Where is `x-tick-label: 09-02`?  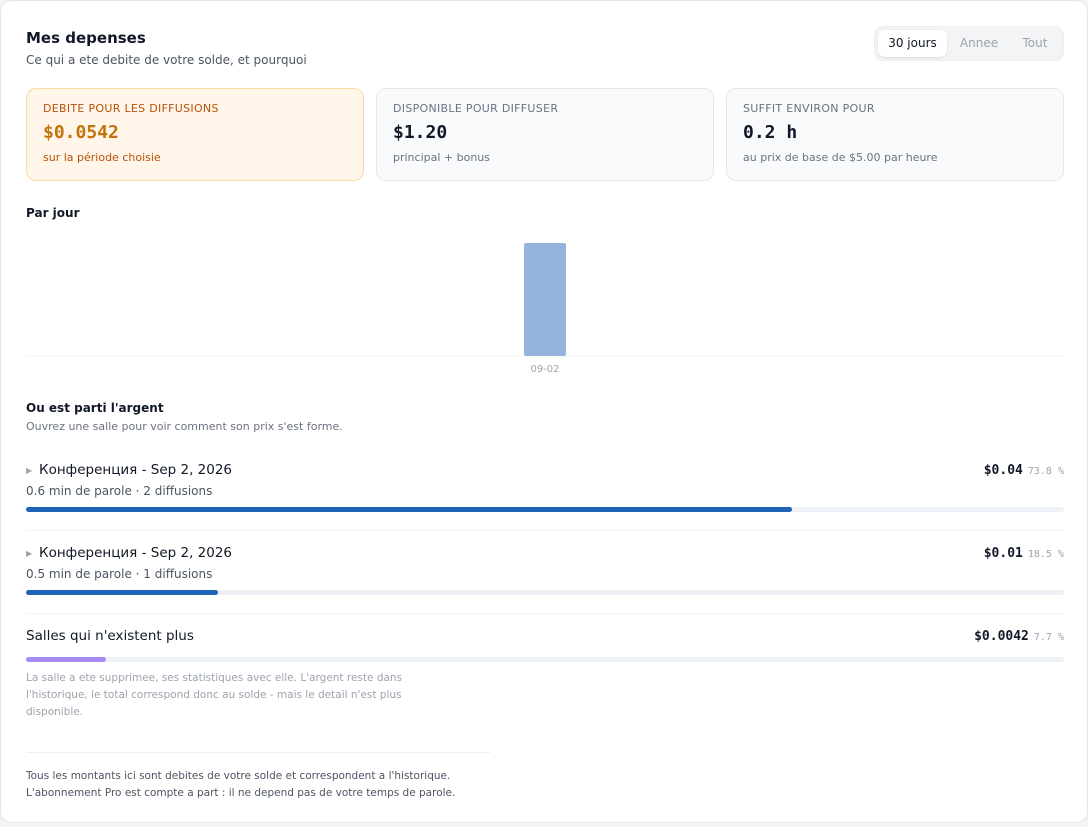 x-tick-label: 09-02 is located at coordinates (544, 369).